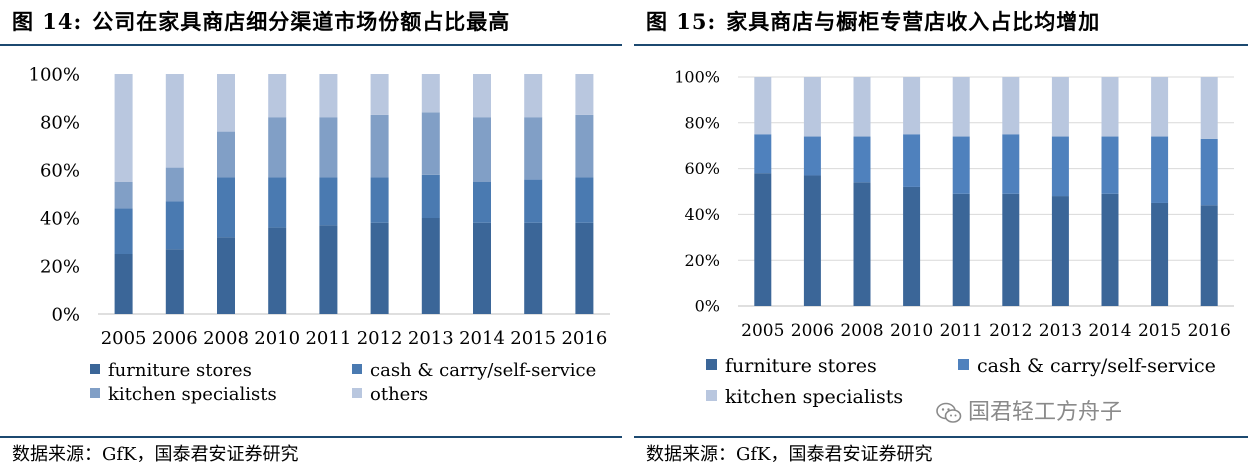 This screenshot has width=1248, height=470. I want to click on figure-15-number: 图 15:, so click(681, 21).